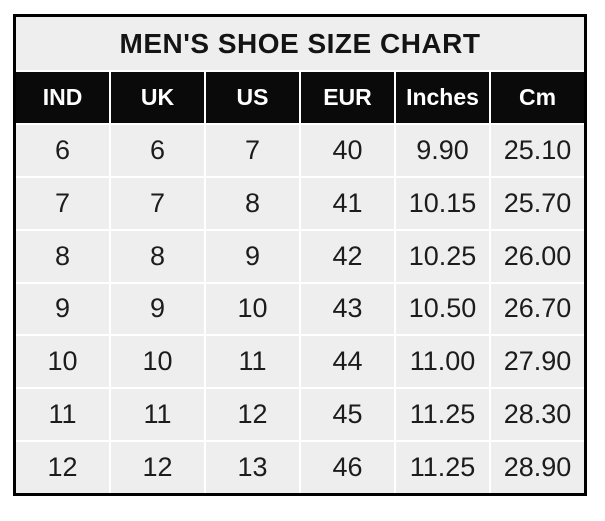 The height and width of the screenshot is (521, 605). Describe the element at coordinates (347, 362) in the screenshot. I see `table-cell: 44` at that location.